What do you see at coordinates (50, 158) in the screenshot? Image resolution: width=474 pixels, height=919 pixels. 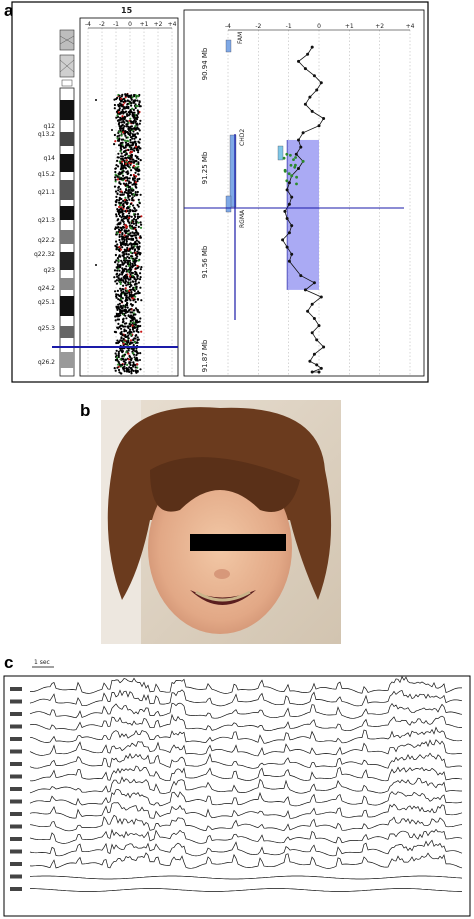 I see `band-label: q14` at bounding box center [50, 158].